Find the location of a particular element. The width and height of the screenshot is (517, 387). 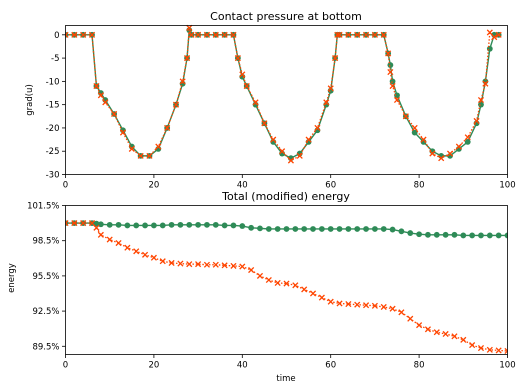

chart-title: Total (modified) energy is located at coordinates (285, 196).